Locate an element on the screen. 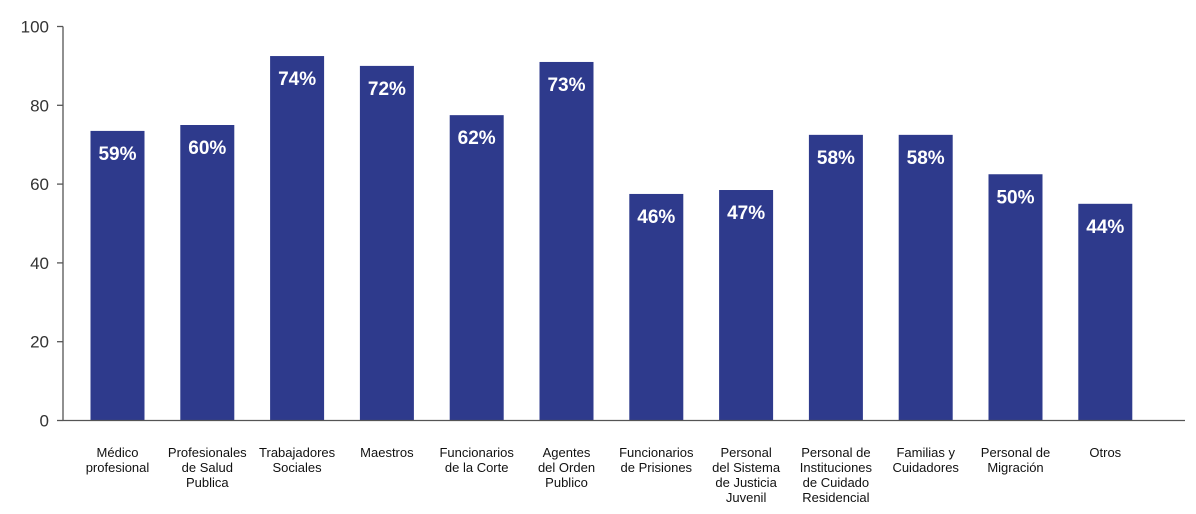 This screenshot has height=514, width=1196. data-label: 47% is located at coordinates (746, 213).